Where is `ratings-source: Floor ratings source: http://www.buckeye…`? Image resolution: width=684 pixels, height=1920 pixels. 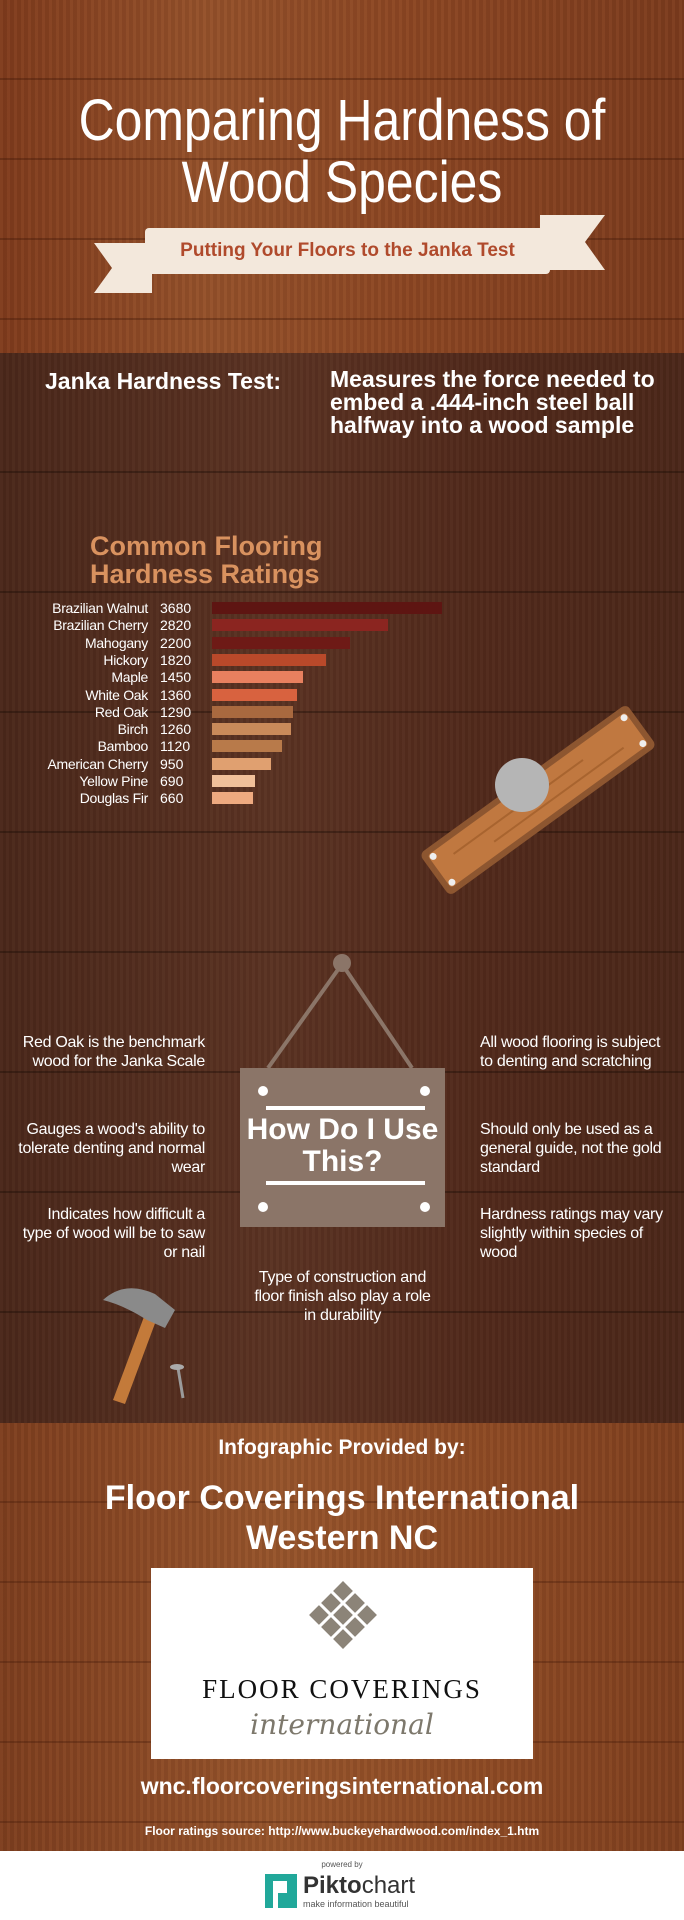
ratings-source: Floor ratings source: http://www.buckeye… is located at coordinates (342, 1831).